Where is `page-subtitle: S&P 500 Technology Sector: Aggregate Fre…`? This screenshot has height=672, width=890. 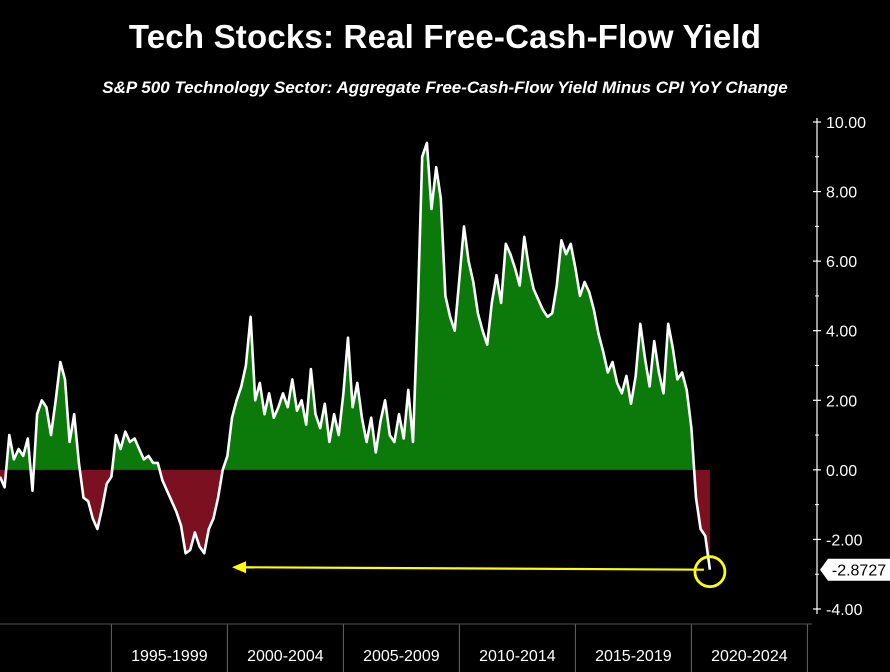
page-subtitle: S&P 500 Technology Sector: Aggregate Fre… is located at coordinates (445, 87).